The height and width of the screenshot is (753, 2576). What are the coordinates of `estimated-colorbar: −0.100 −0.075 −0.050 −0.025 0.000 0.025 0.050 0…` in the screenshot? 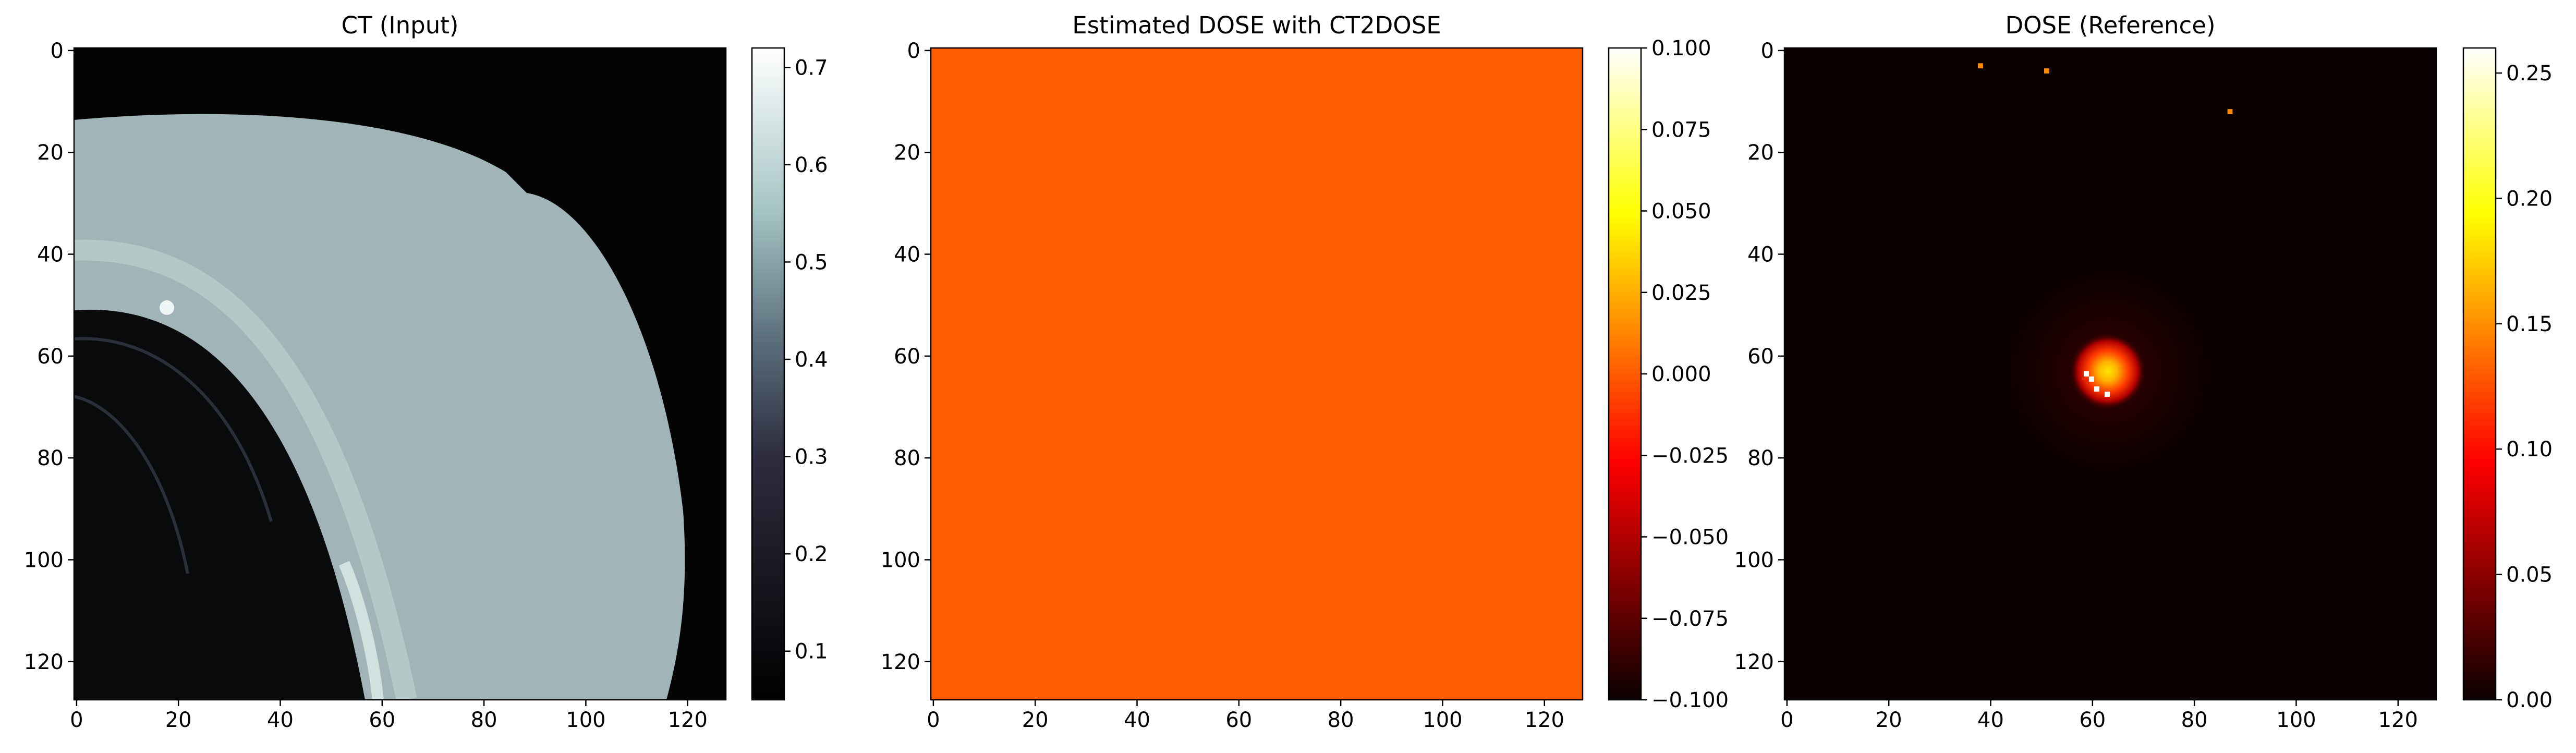 It's located at (1668, 374).